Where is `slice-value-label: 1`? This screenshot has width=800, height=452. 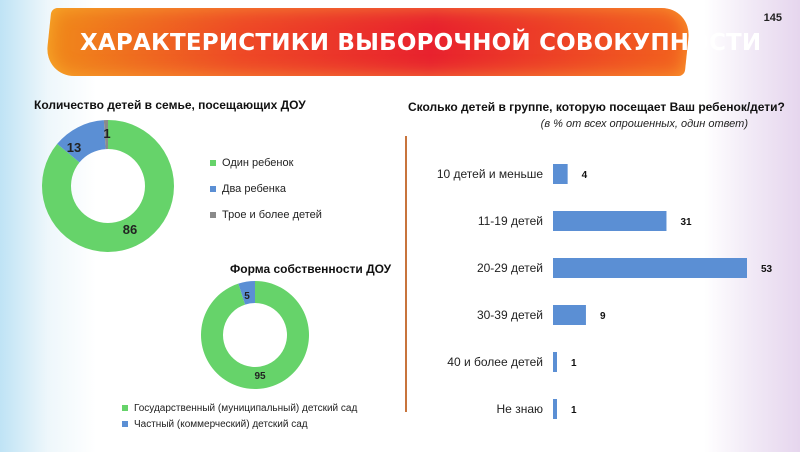 slice-value-label: 1 is located at coordinates (106, 133).